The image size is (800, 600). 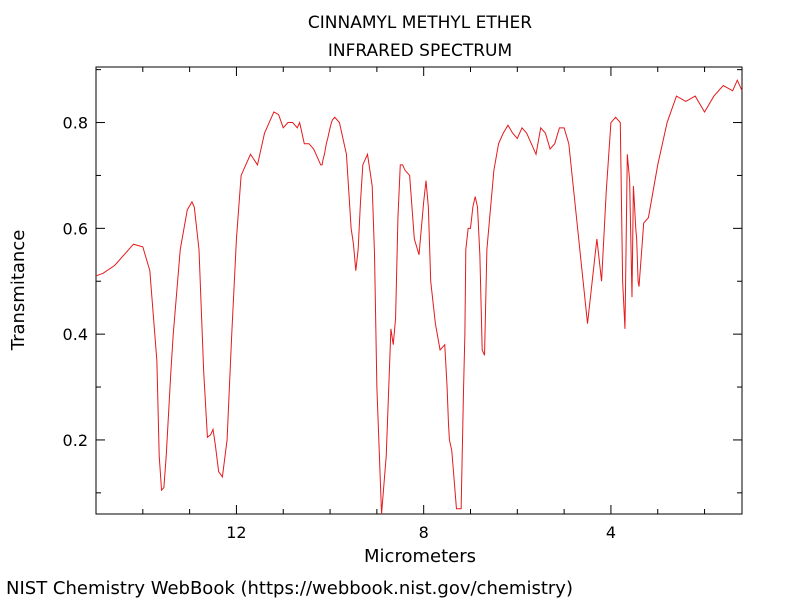 I want to click on chart-title-line-1: CINNAMYL METHYL ETHER, so click(x=420, y=23).